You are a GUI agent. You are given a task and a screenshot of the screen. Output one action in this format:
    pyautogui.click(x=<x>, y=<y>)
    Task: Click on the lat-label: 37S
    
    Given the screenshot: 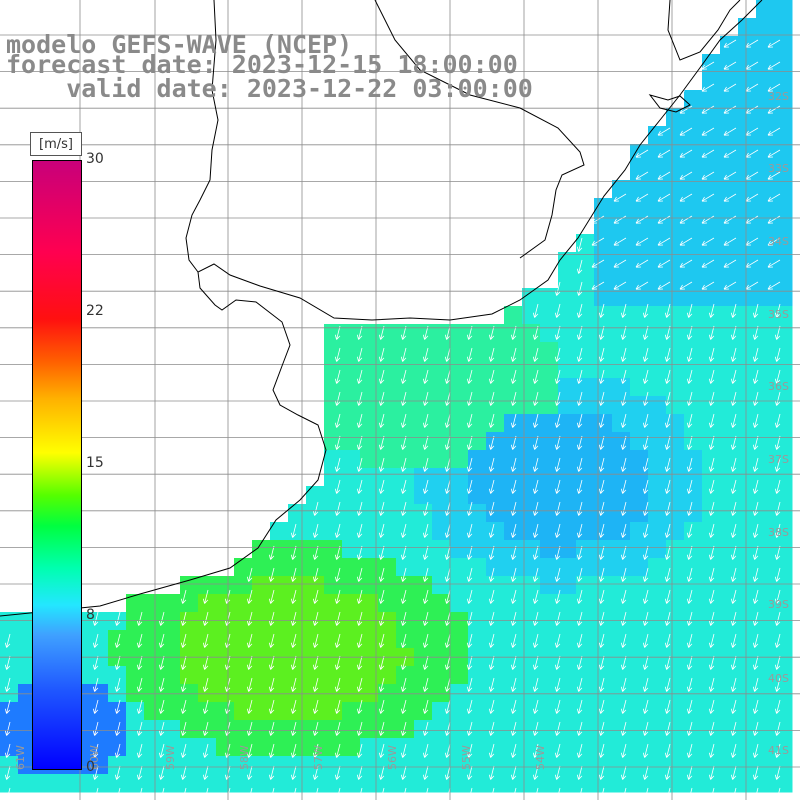 What is the action you would take?
    pyautogui.click(x=778, y=459)
    